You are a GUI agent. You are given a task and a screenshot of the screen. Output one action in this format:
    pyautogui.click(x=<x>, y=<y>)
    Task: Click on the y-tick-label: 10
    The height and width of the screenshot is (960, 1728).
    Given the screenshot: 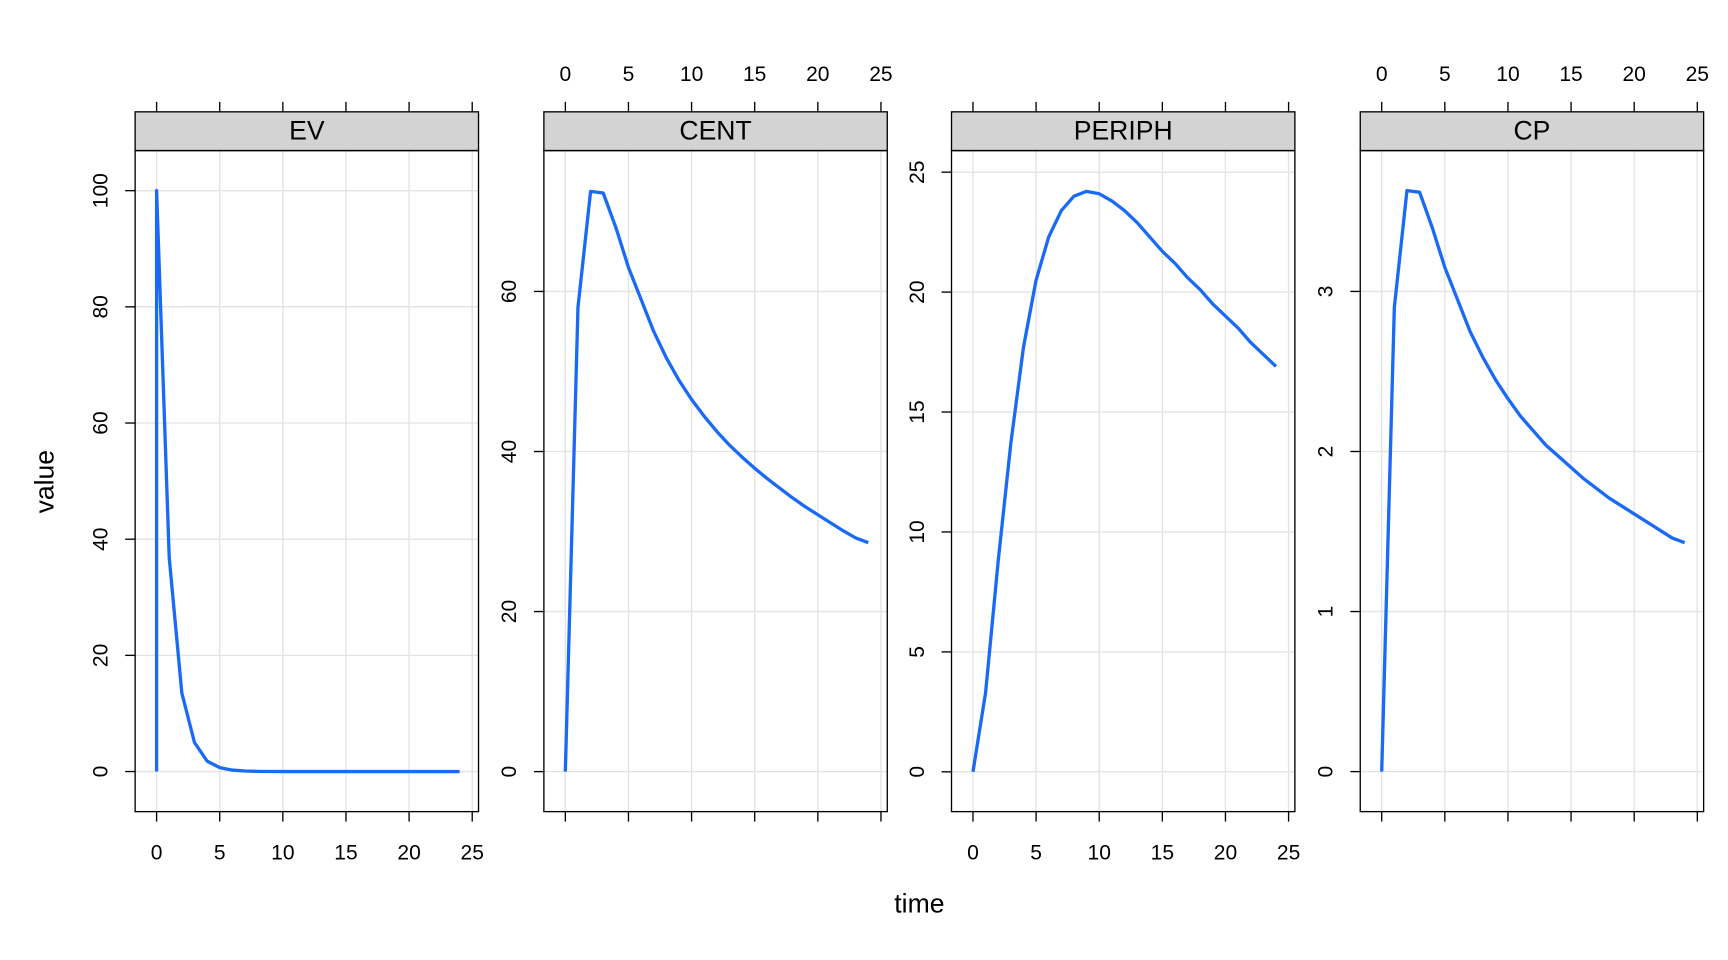 What is the action you would take?
    pyautogui.click(x=917, y=531)
    